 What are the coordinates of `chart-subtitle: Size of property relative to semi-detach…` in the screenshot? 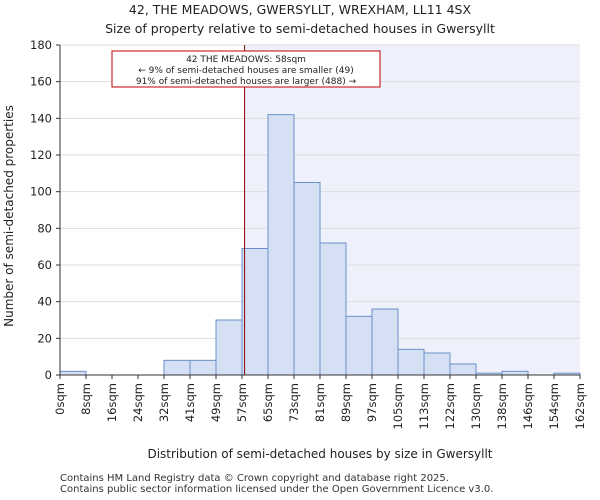 It's located at (300, 28).